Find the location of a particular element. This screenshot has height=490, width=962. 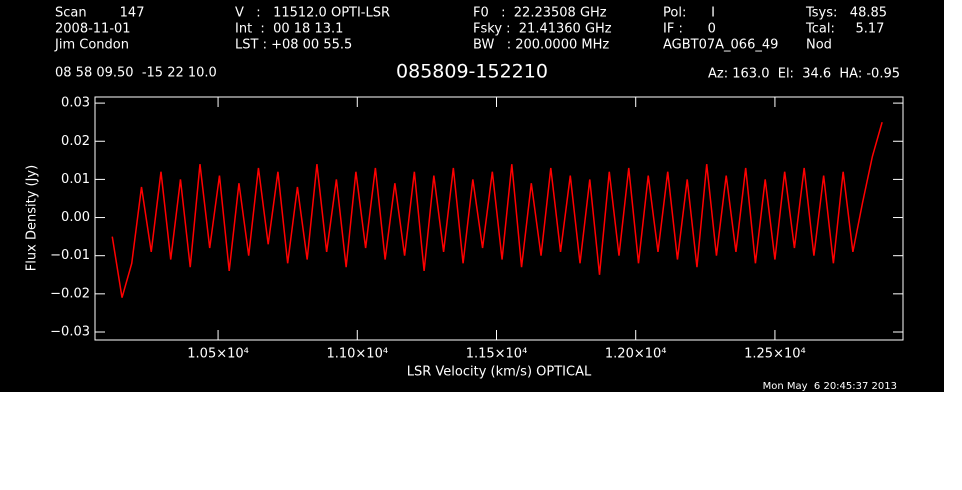

y-tick-label: −0.01 is located at coordinates (70, 255).